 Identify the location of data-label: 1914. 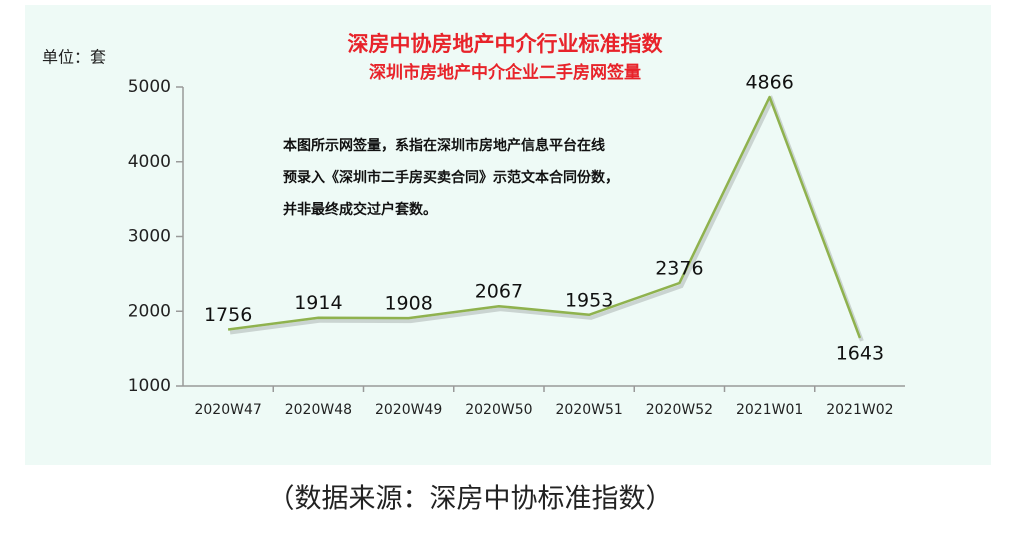
(318, 303).